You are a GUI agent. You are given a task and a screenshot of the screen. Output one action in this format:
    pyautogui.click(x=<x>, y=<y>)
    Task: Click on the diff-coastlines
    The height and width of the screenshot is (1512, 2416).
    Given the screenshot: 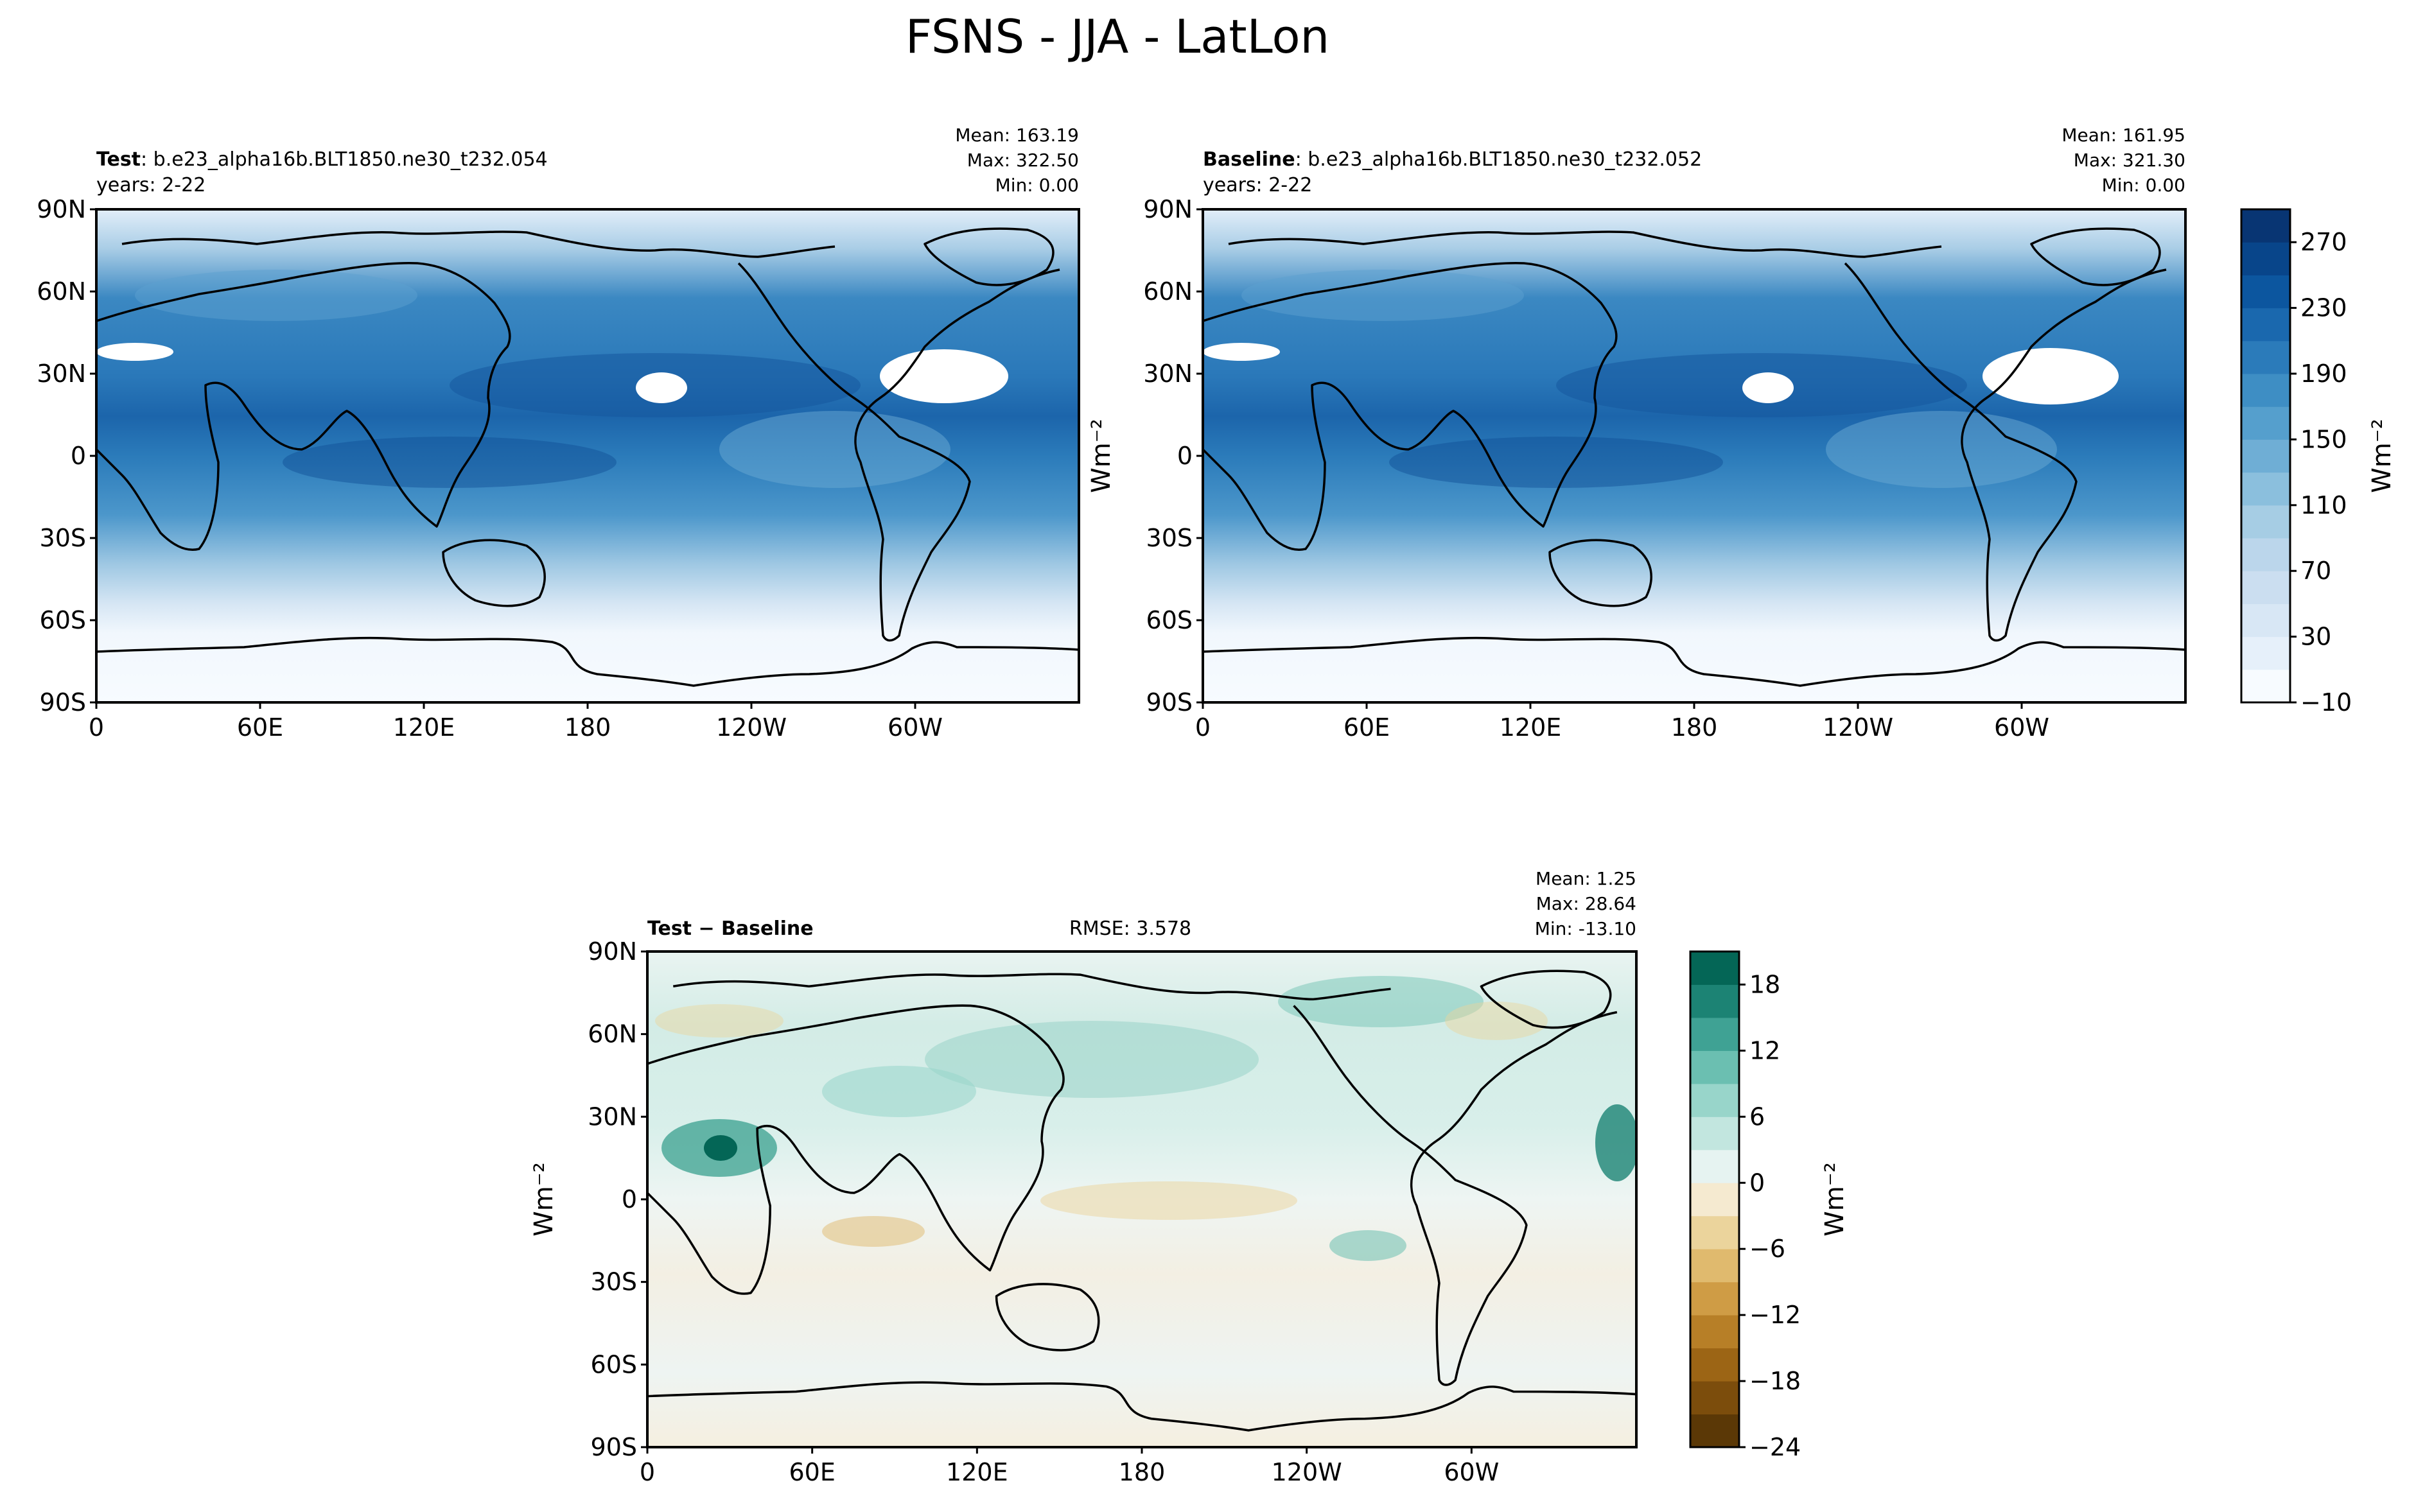 What is the action you would take?
    pyautogui.click(x=1141, y=1200)
    